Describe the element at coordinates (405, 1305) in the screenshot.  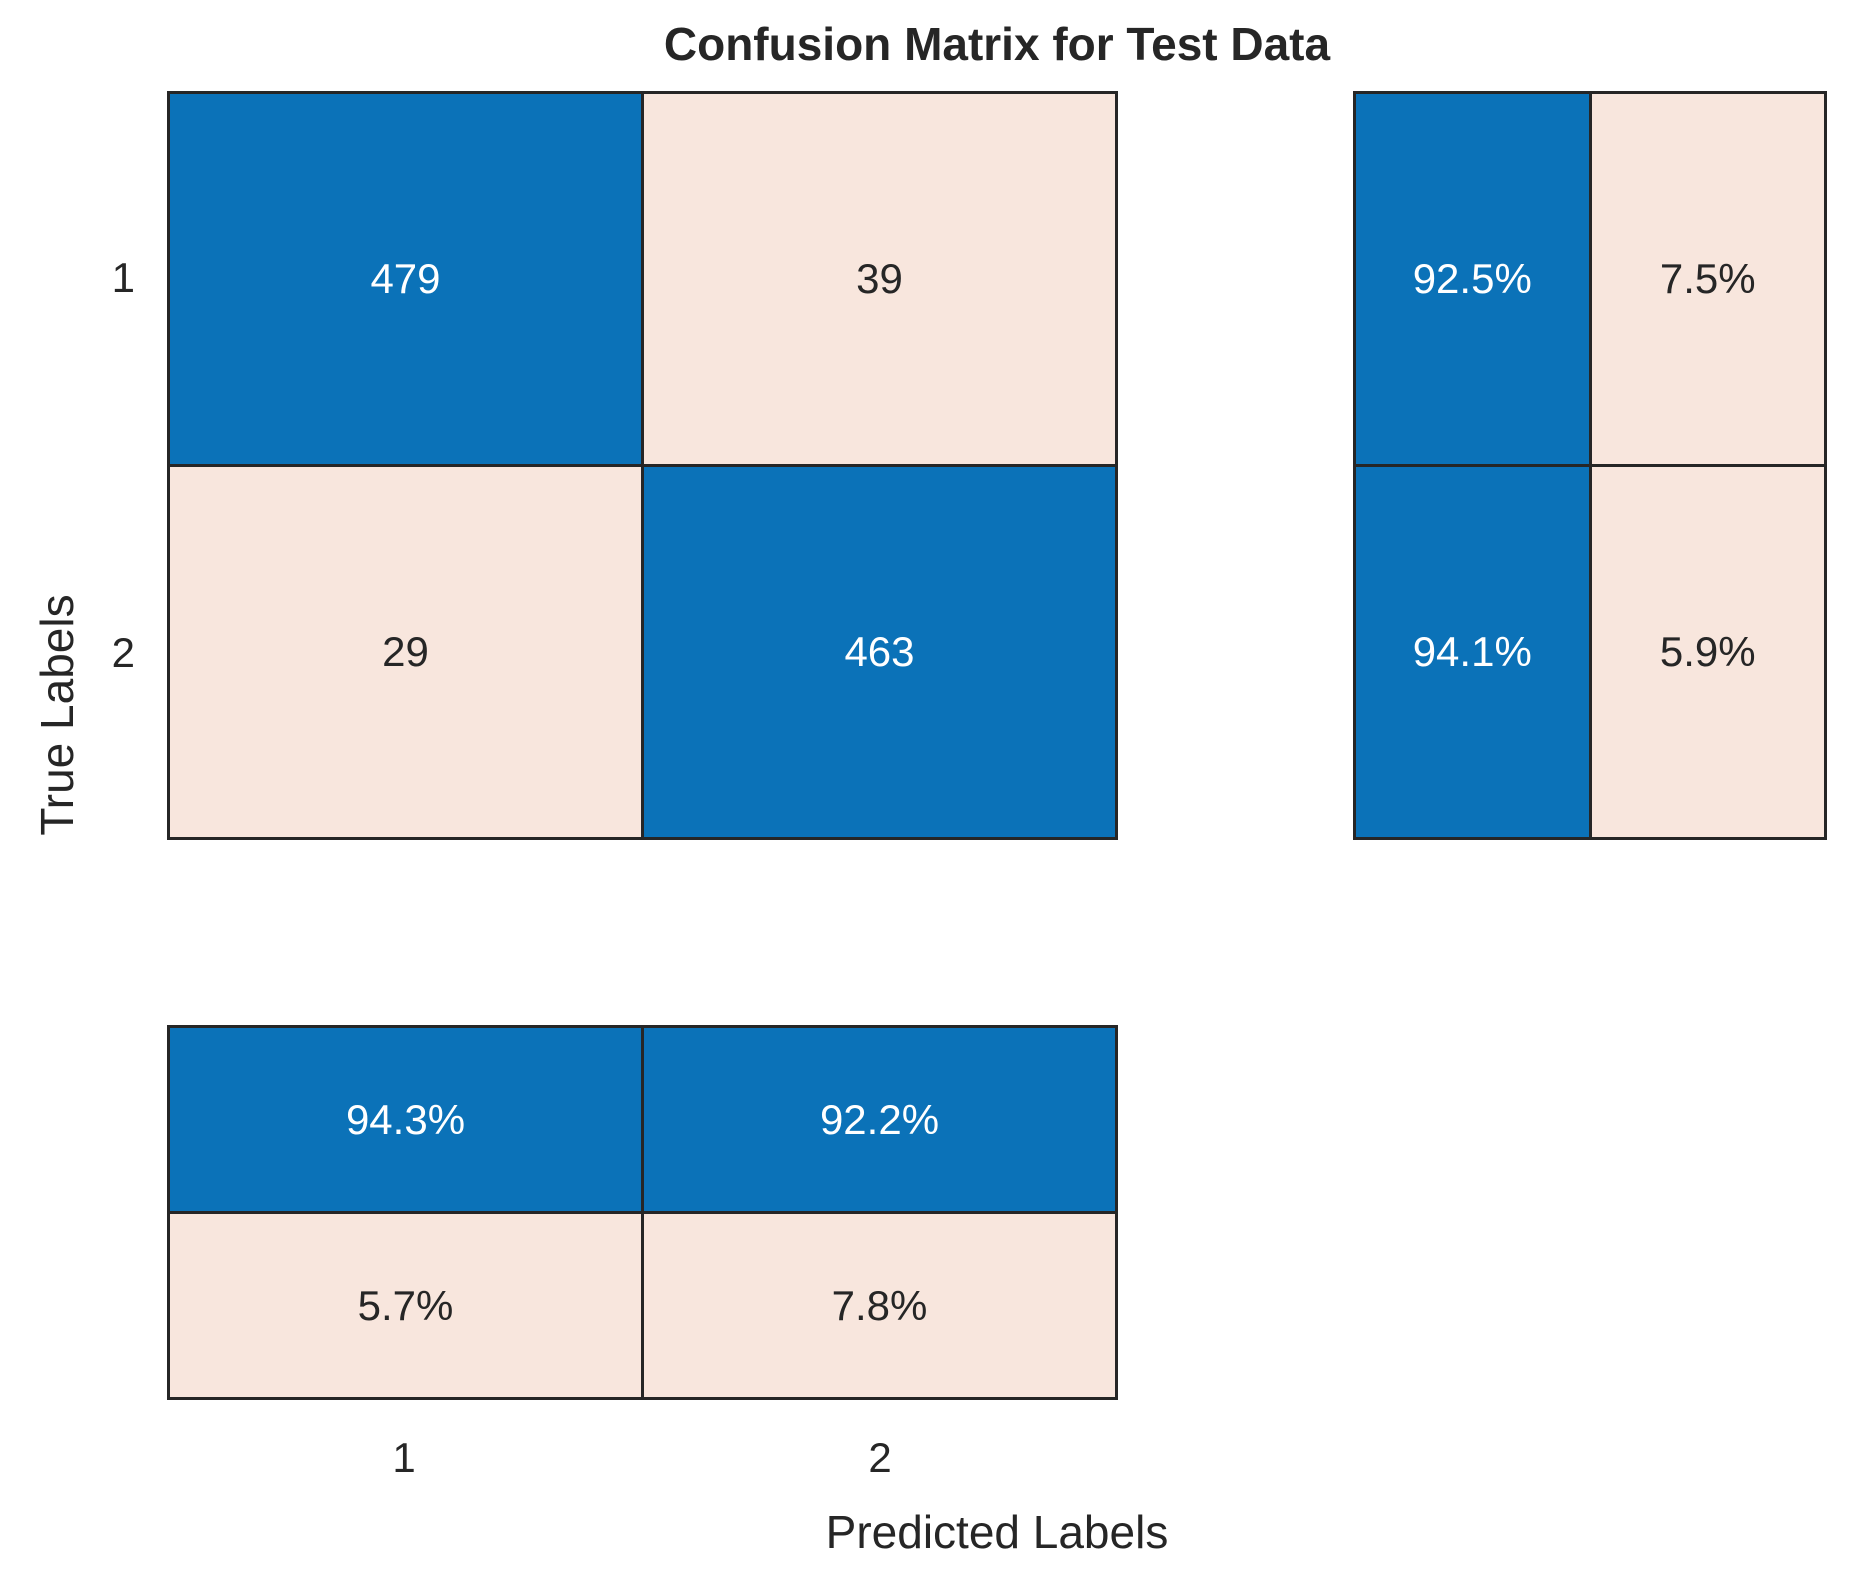
I see `col-summary-pred1-incorrect: 5.7%` at that location.